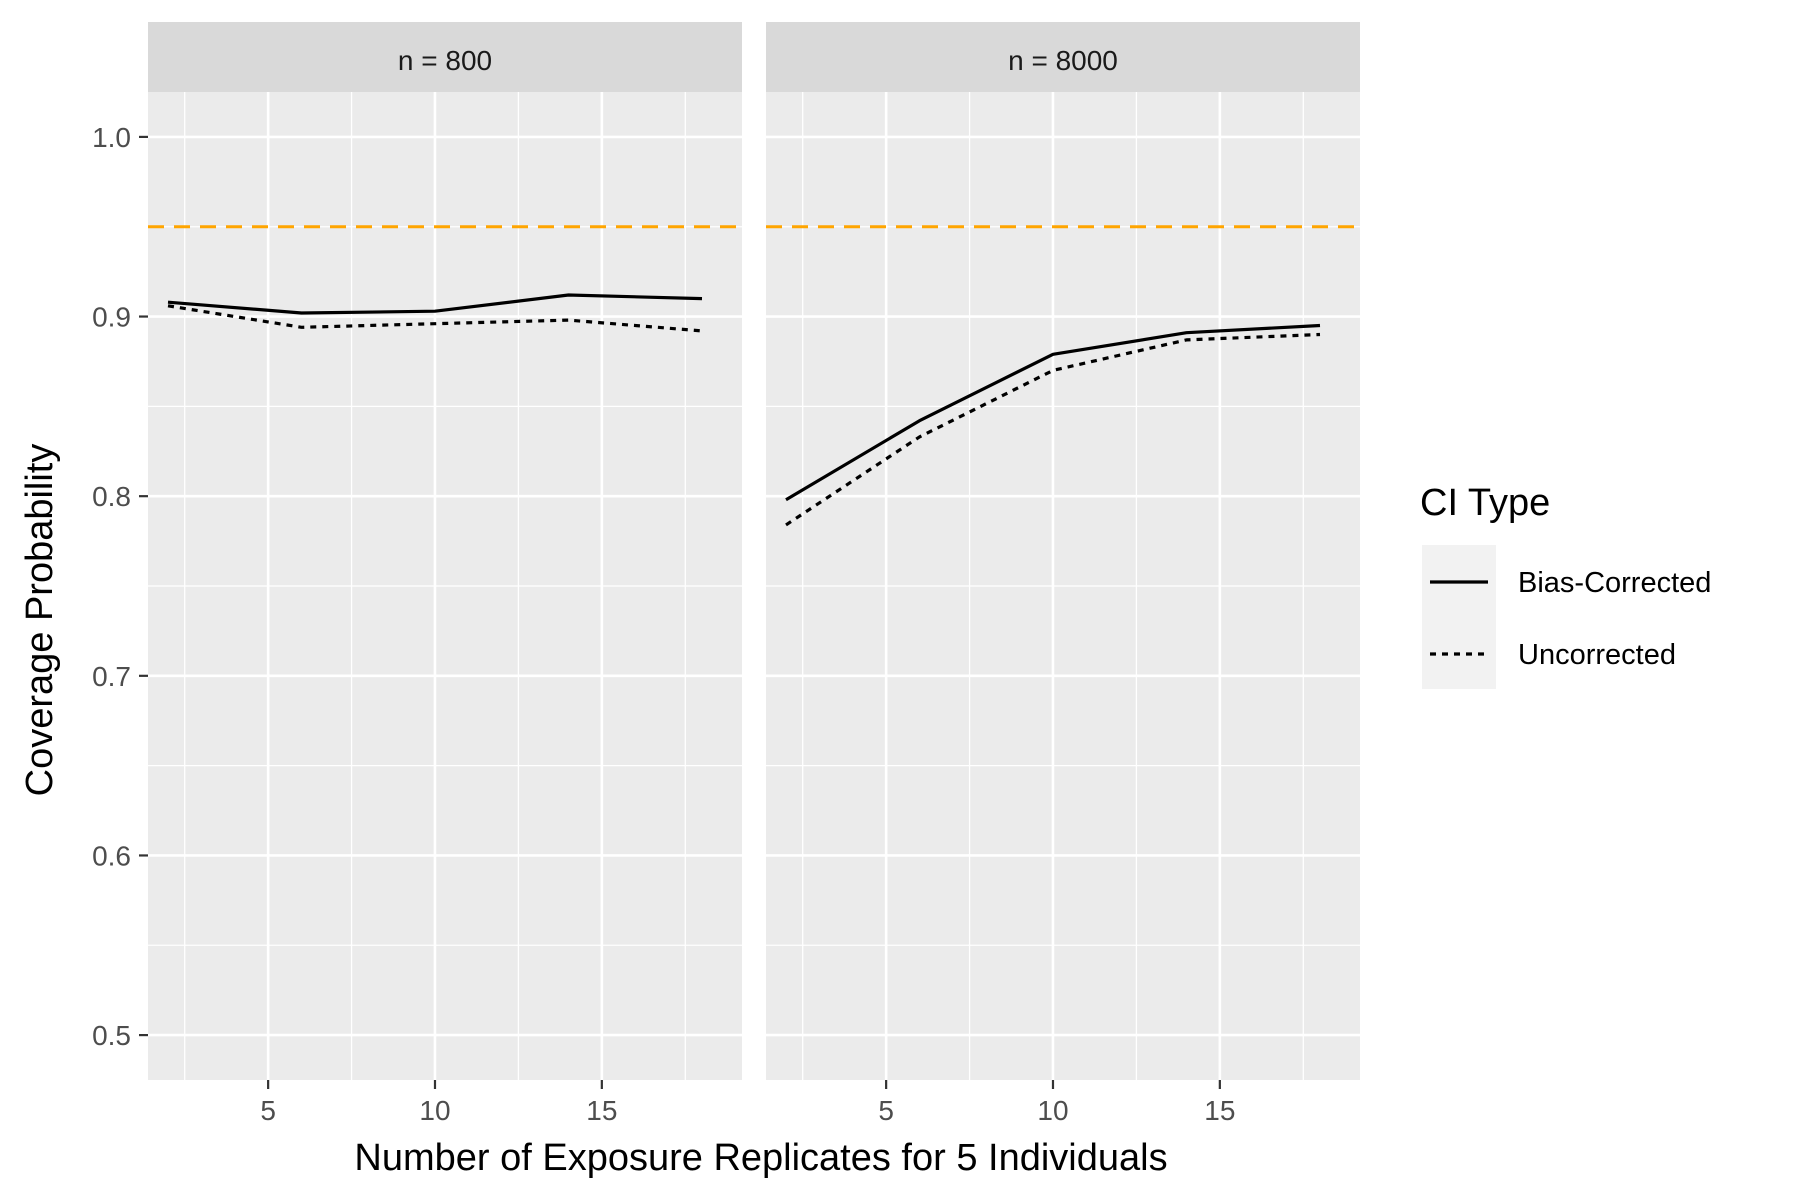 The width and height of the screenshot is (1800, 1200). What do you see at coordinates (1566, 617) in the screenshot?
I see `legend-entries: Bias-Corrected Uncorrected` at bounding box center [1566, 617].